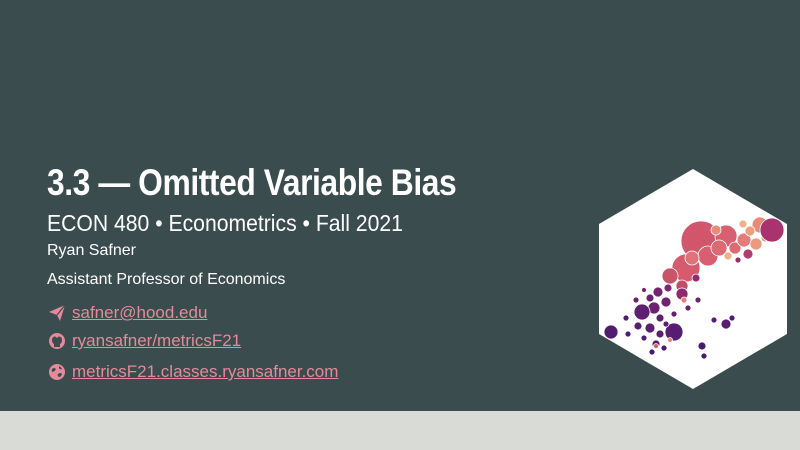  I want to click on email-link: safner@hood.edu, so click(140, 312).